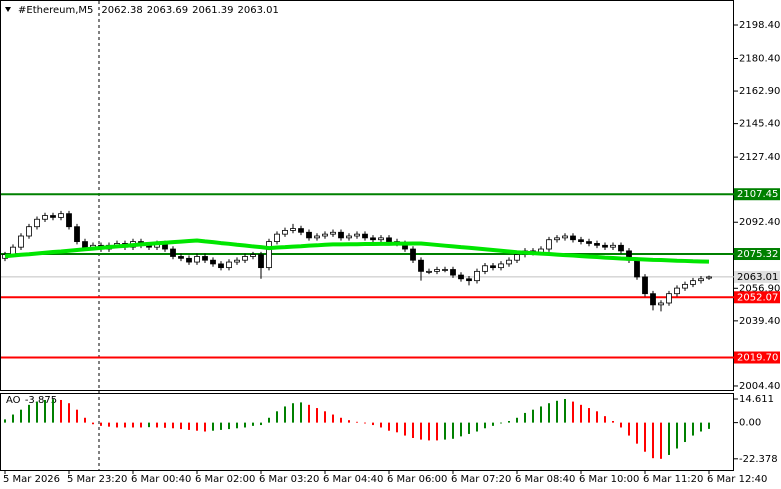 The image size is (781, 489). What do you see at coordinates (759, 91) in the screenshot?
I see `y-tick-label: 2162.90` at bounding box center [759, 91].